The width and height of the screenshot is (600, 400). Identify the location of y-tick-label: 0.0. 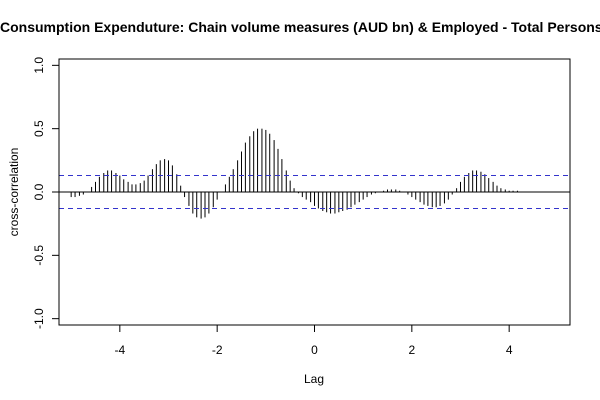
(39, 191).